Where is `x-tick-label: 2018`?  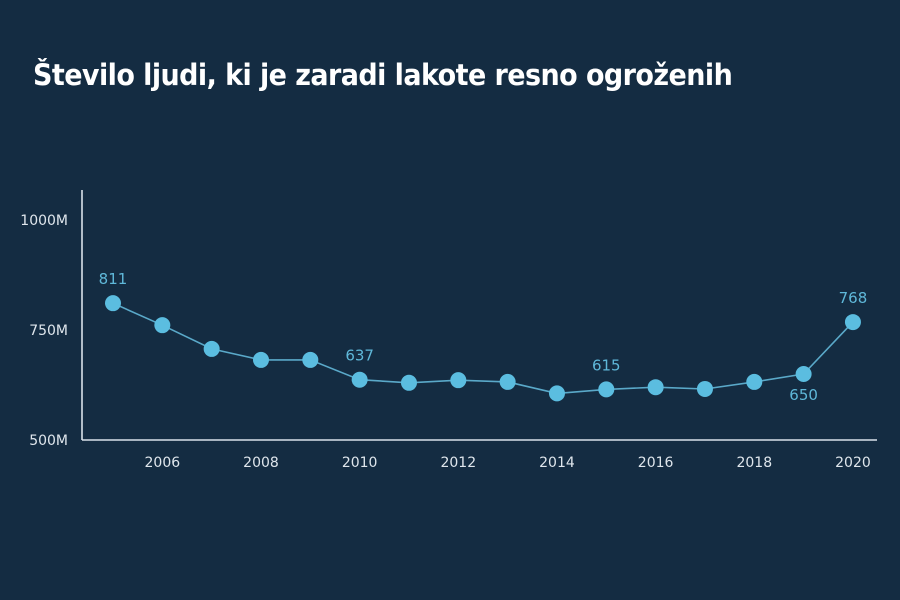
x-tick-label: 2018 is located at coordinates (754, 463).